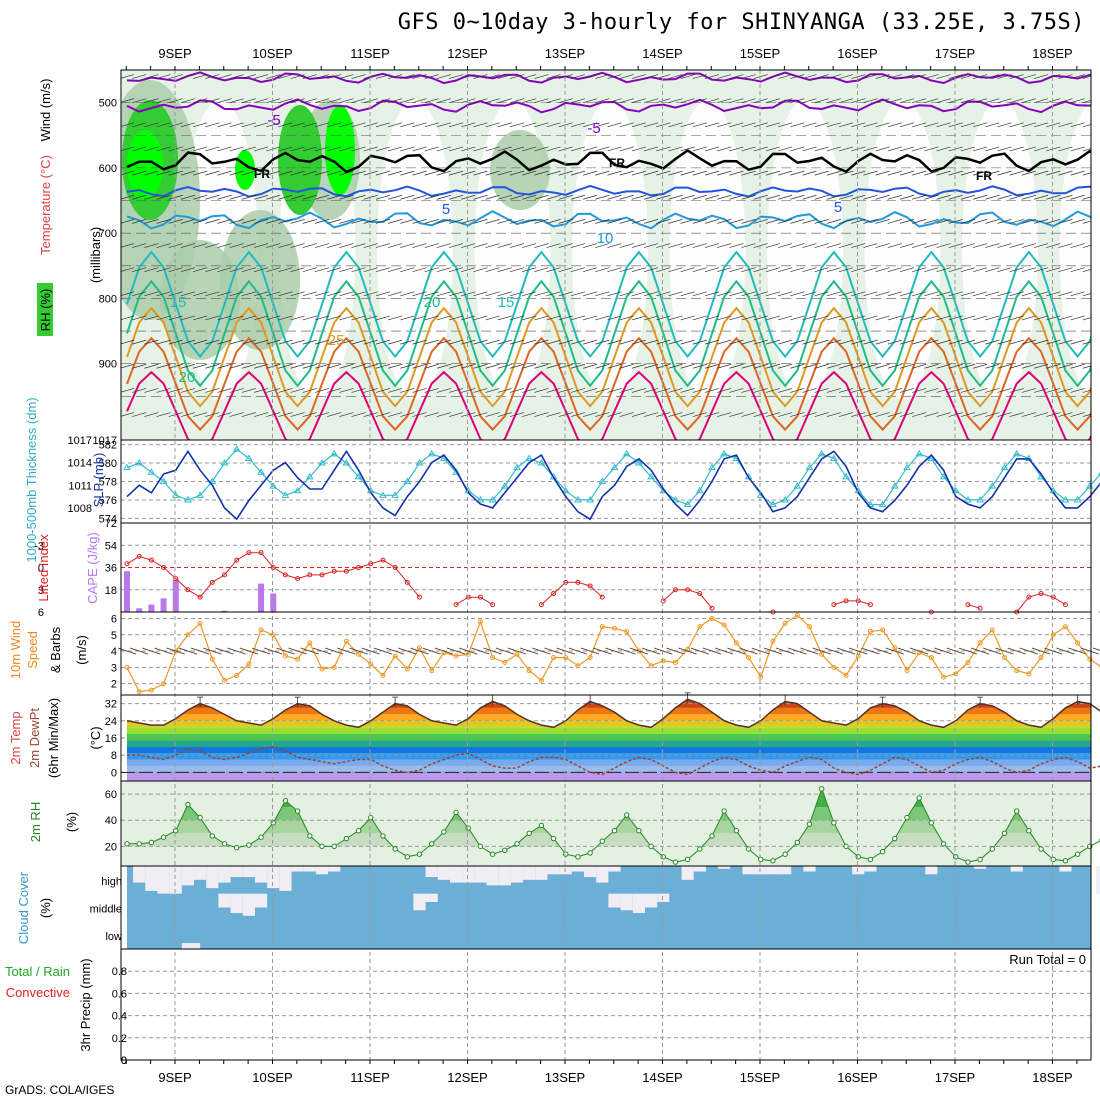 The width and height of the screenshot is (1100, 1100). Describe the element at coordinates (80, 441) in the screenshot. I see `y-tick-label-right: 1017` at that location.